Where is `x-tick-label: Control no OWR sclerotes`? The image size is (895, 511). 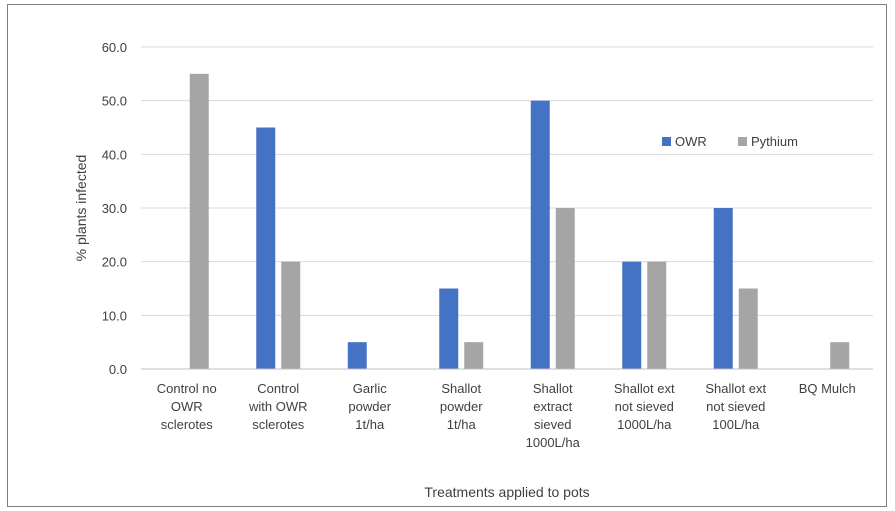 x-tick-label: Control no OWR sclerotes is located at coordinates (187, 406).